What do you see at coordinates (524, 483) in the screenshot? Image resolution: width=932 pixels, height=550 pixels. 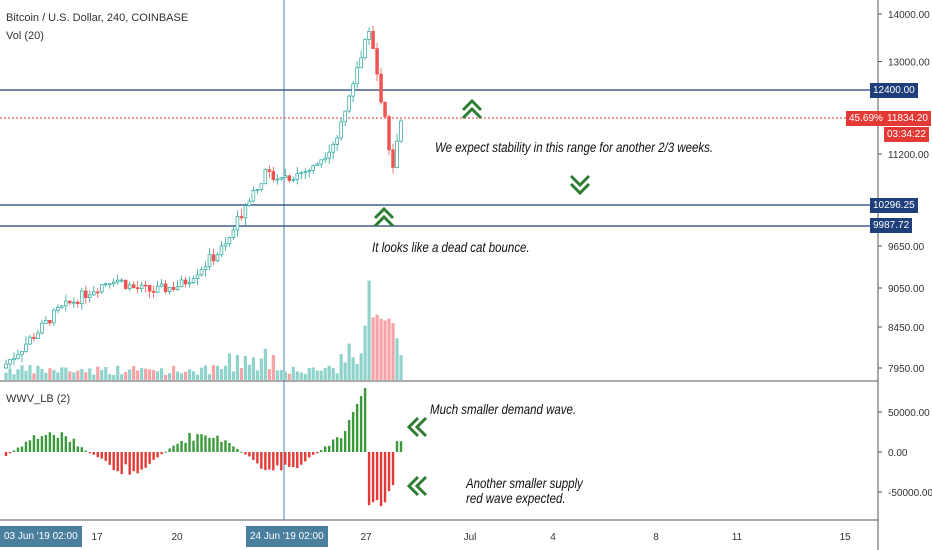 I see `supply-wave-annotation-1: Another smaller supply` at bounding box center [524, 483].